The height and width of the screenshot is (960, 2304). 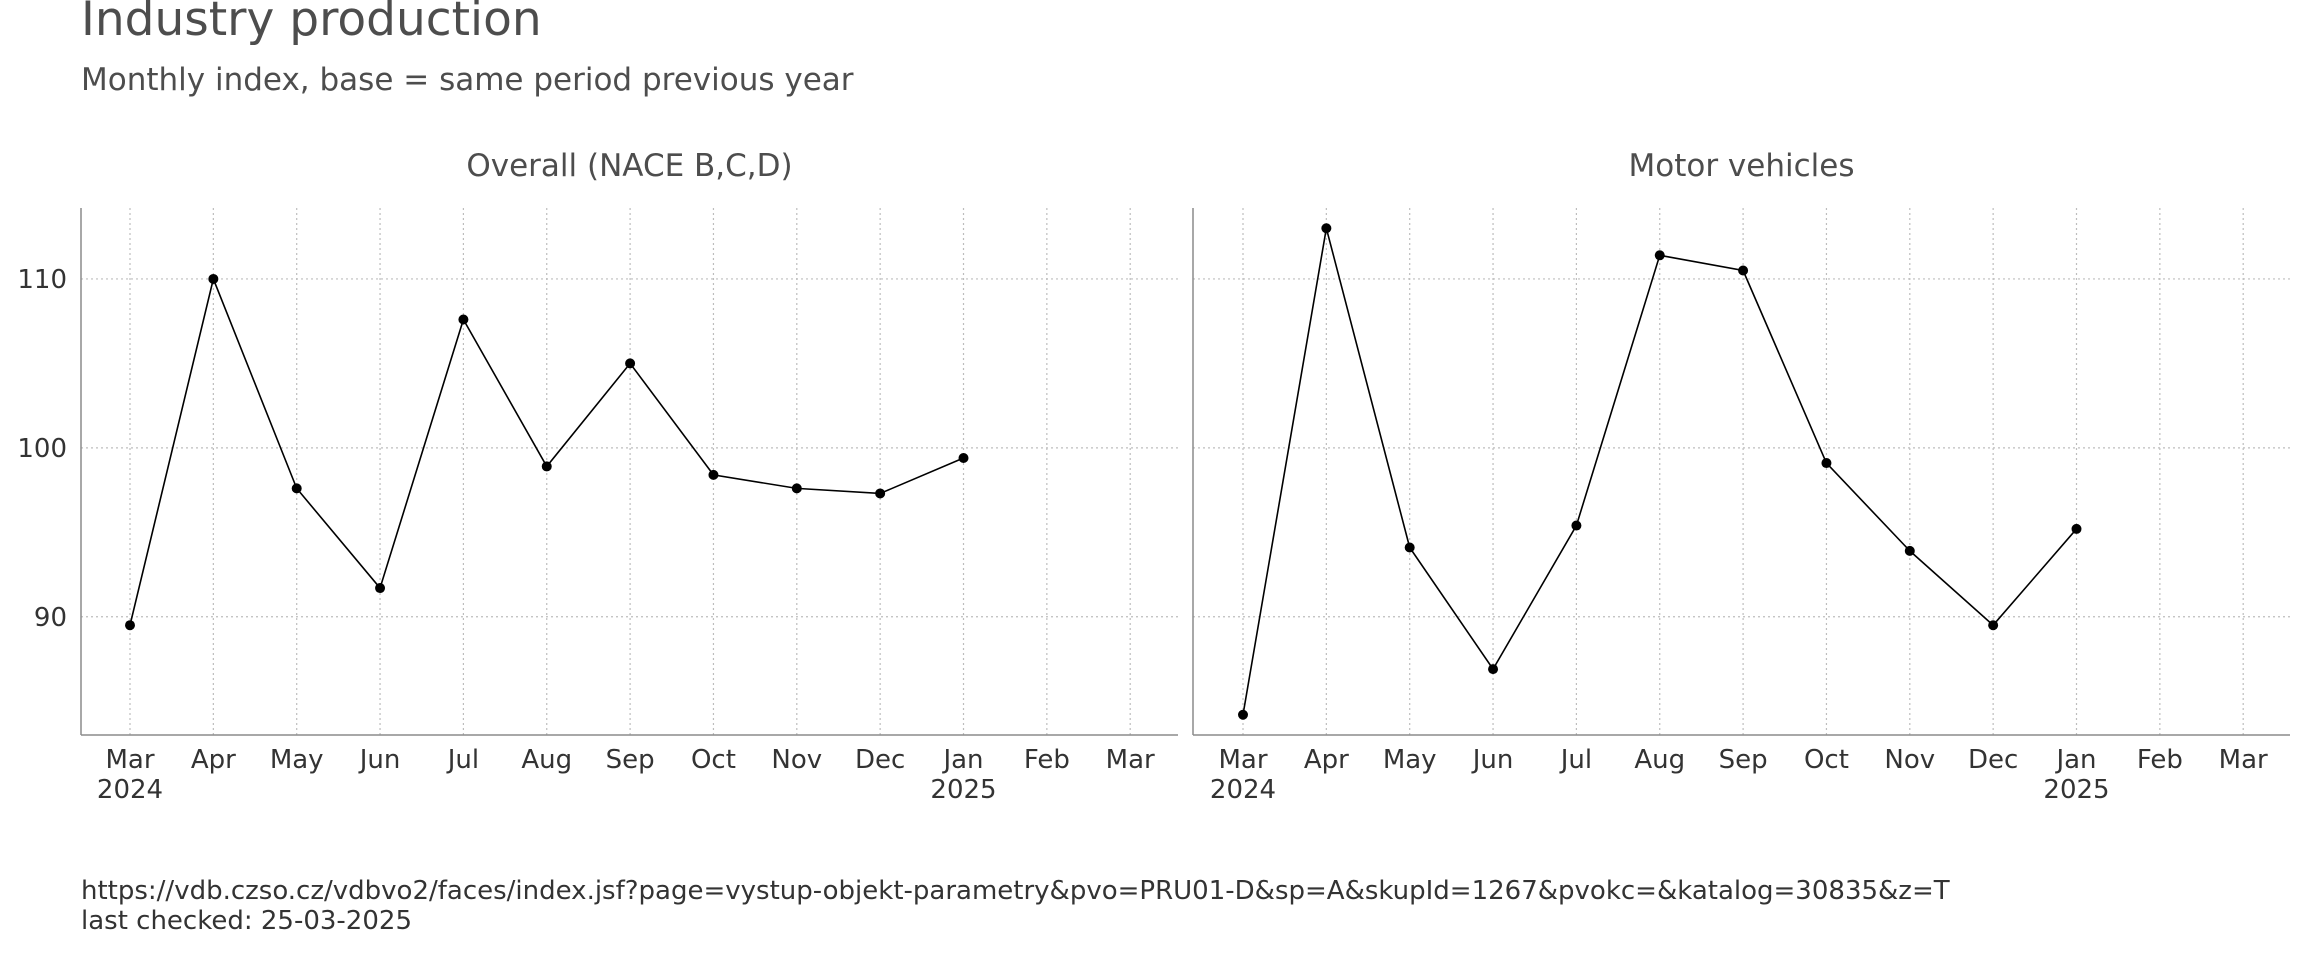 What do you see at coordinates (42, 280) in the screenshot?
I see `y-tick-label: 110` at bounding box center [42, 280].